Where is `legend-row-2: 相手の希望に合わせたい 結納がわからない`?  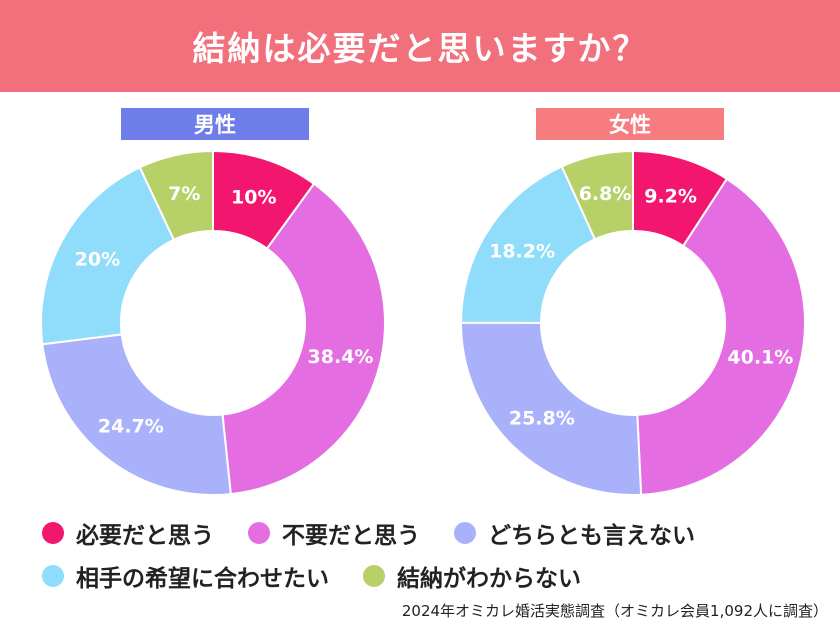 legend-row-2: 相手の希望に合わせたい 結納がわからない is located at coordinates (328, 576).